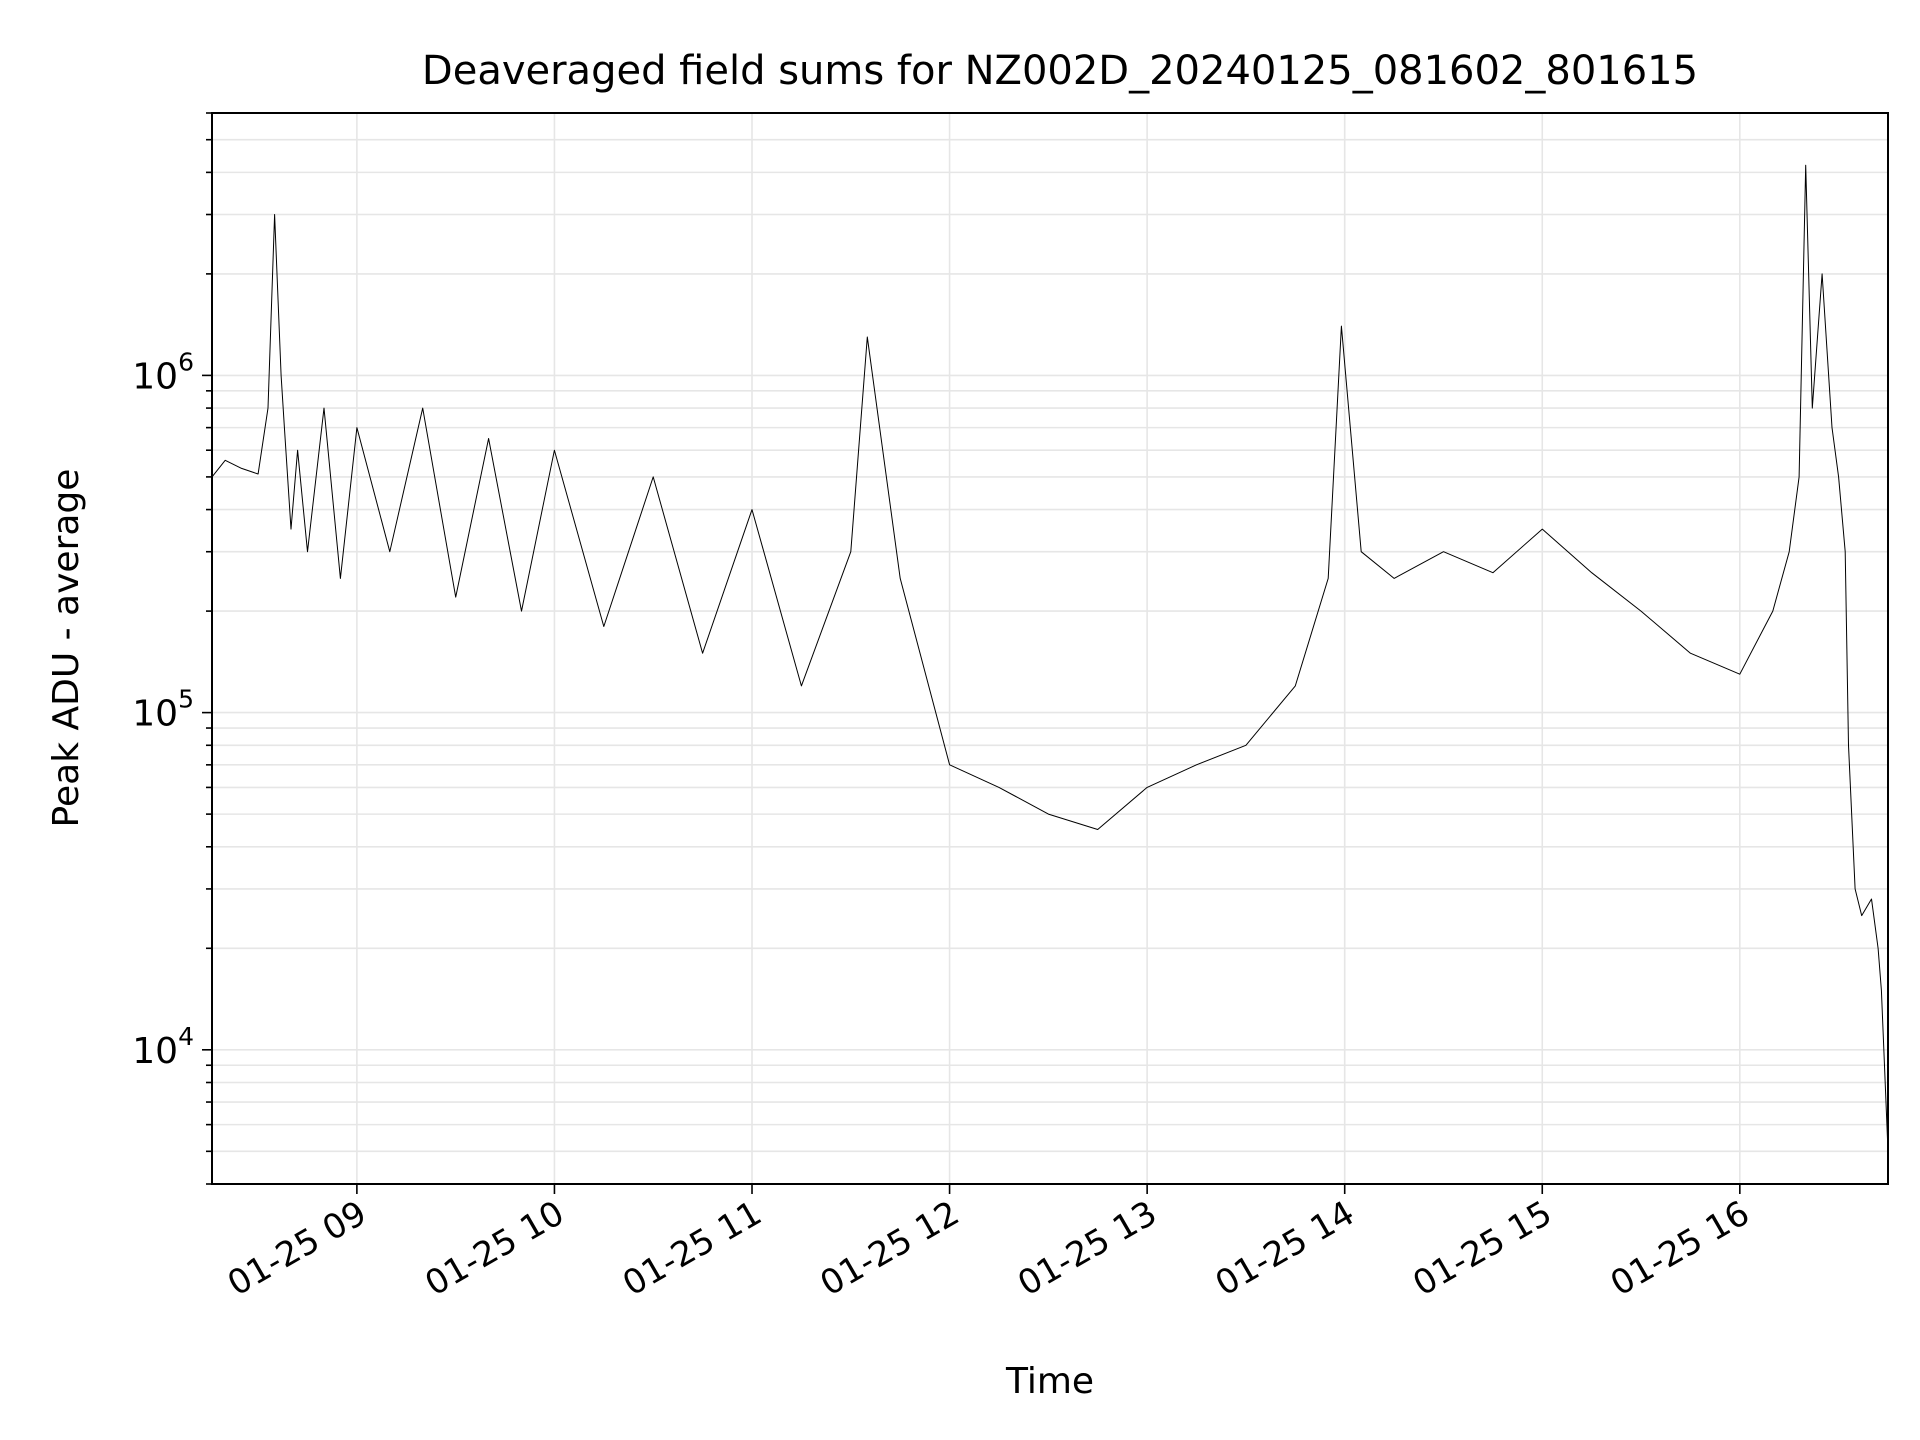  I want to click on x-tick-label: 01-25 12, so click(890, 1248).